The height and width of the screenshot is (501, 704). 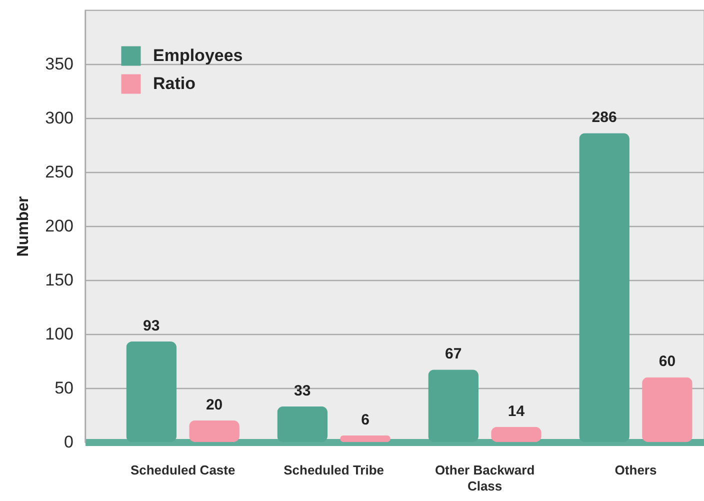 I want to click on y-tick-label: 100, so click(x=59, y=334).